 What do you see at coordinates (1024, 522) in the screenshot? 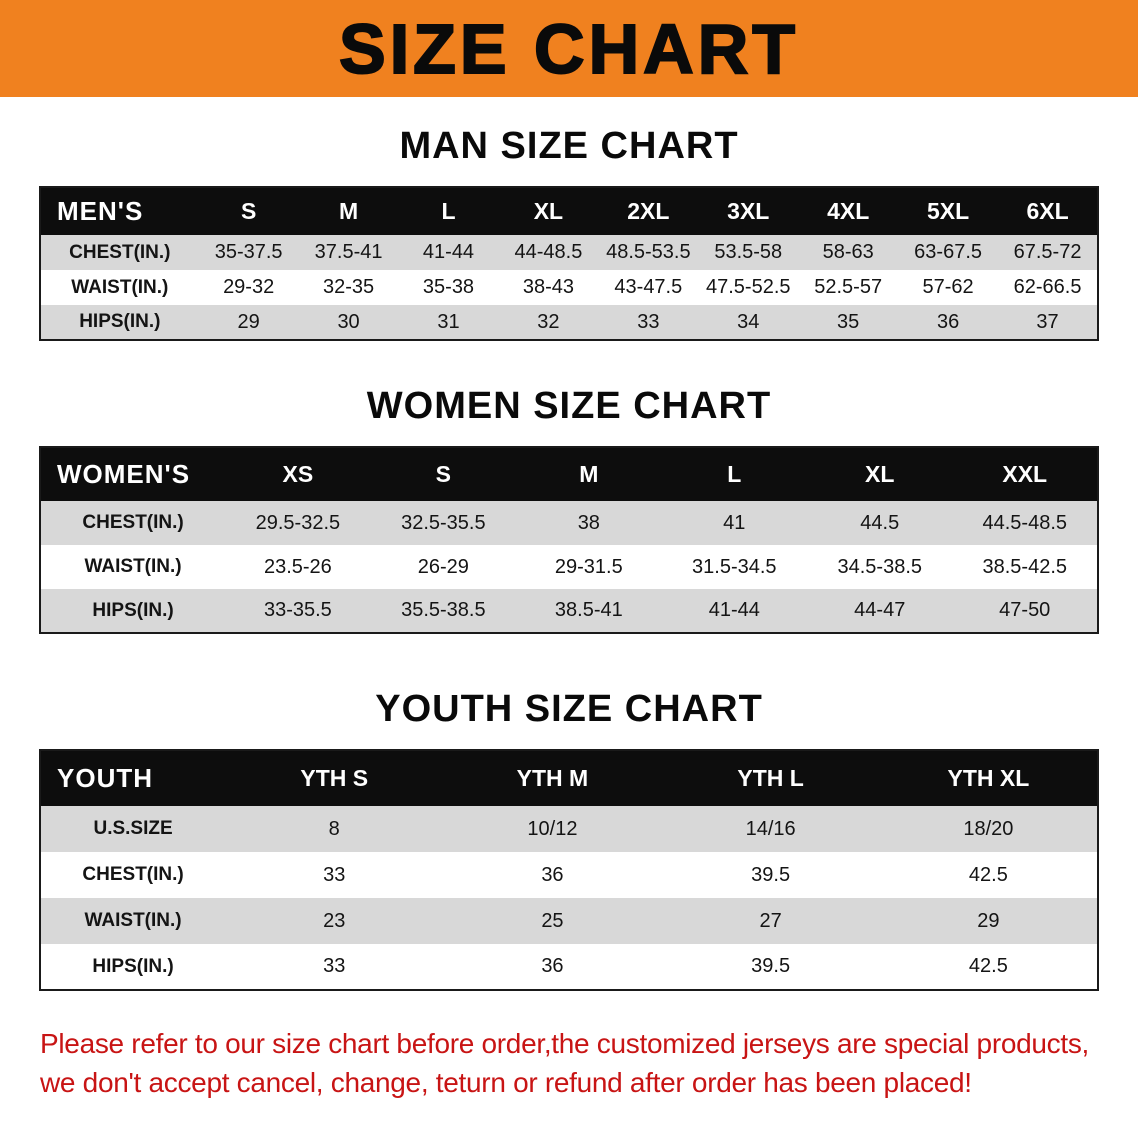
I see `table-cell: 44.5-48.5` at bounding box center [1024, 522].